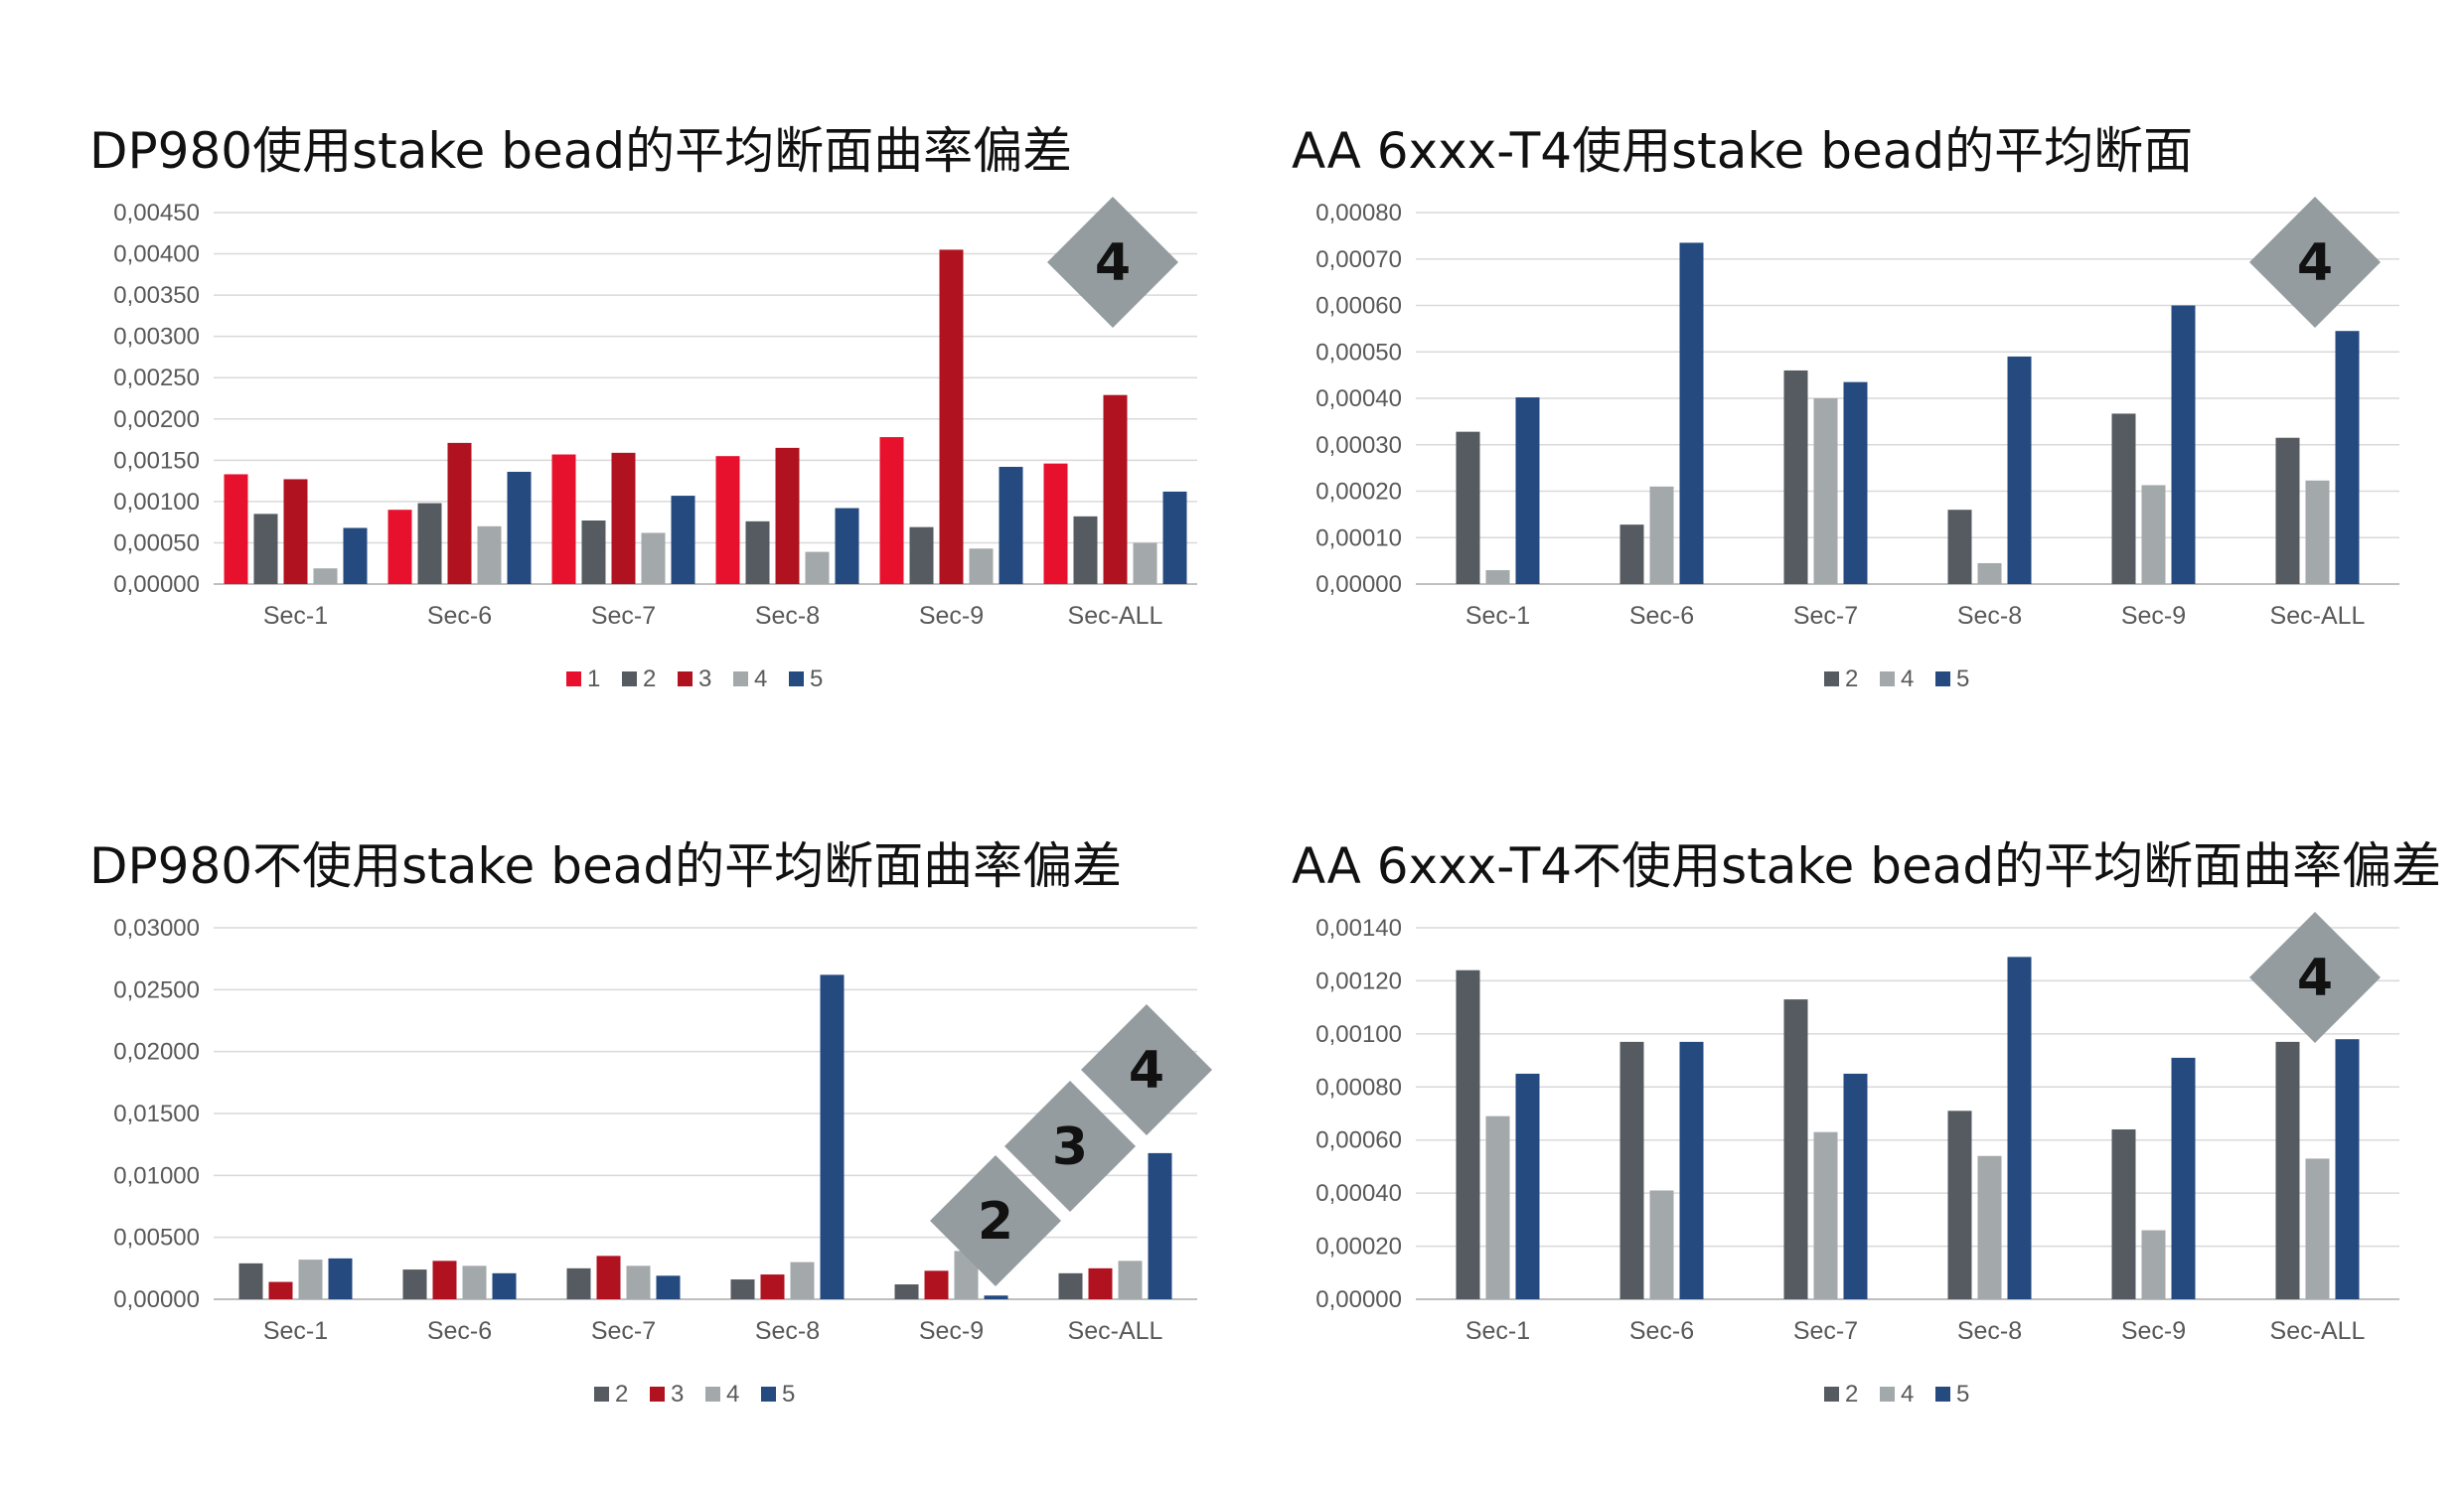 The height and width of the screenshot is (1486, 2464). What do you see at coordinates (1358, 492) in the screenshot?
I see `y-tick-label: 0,00020` at bounding box center [1358, 492].